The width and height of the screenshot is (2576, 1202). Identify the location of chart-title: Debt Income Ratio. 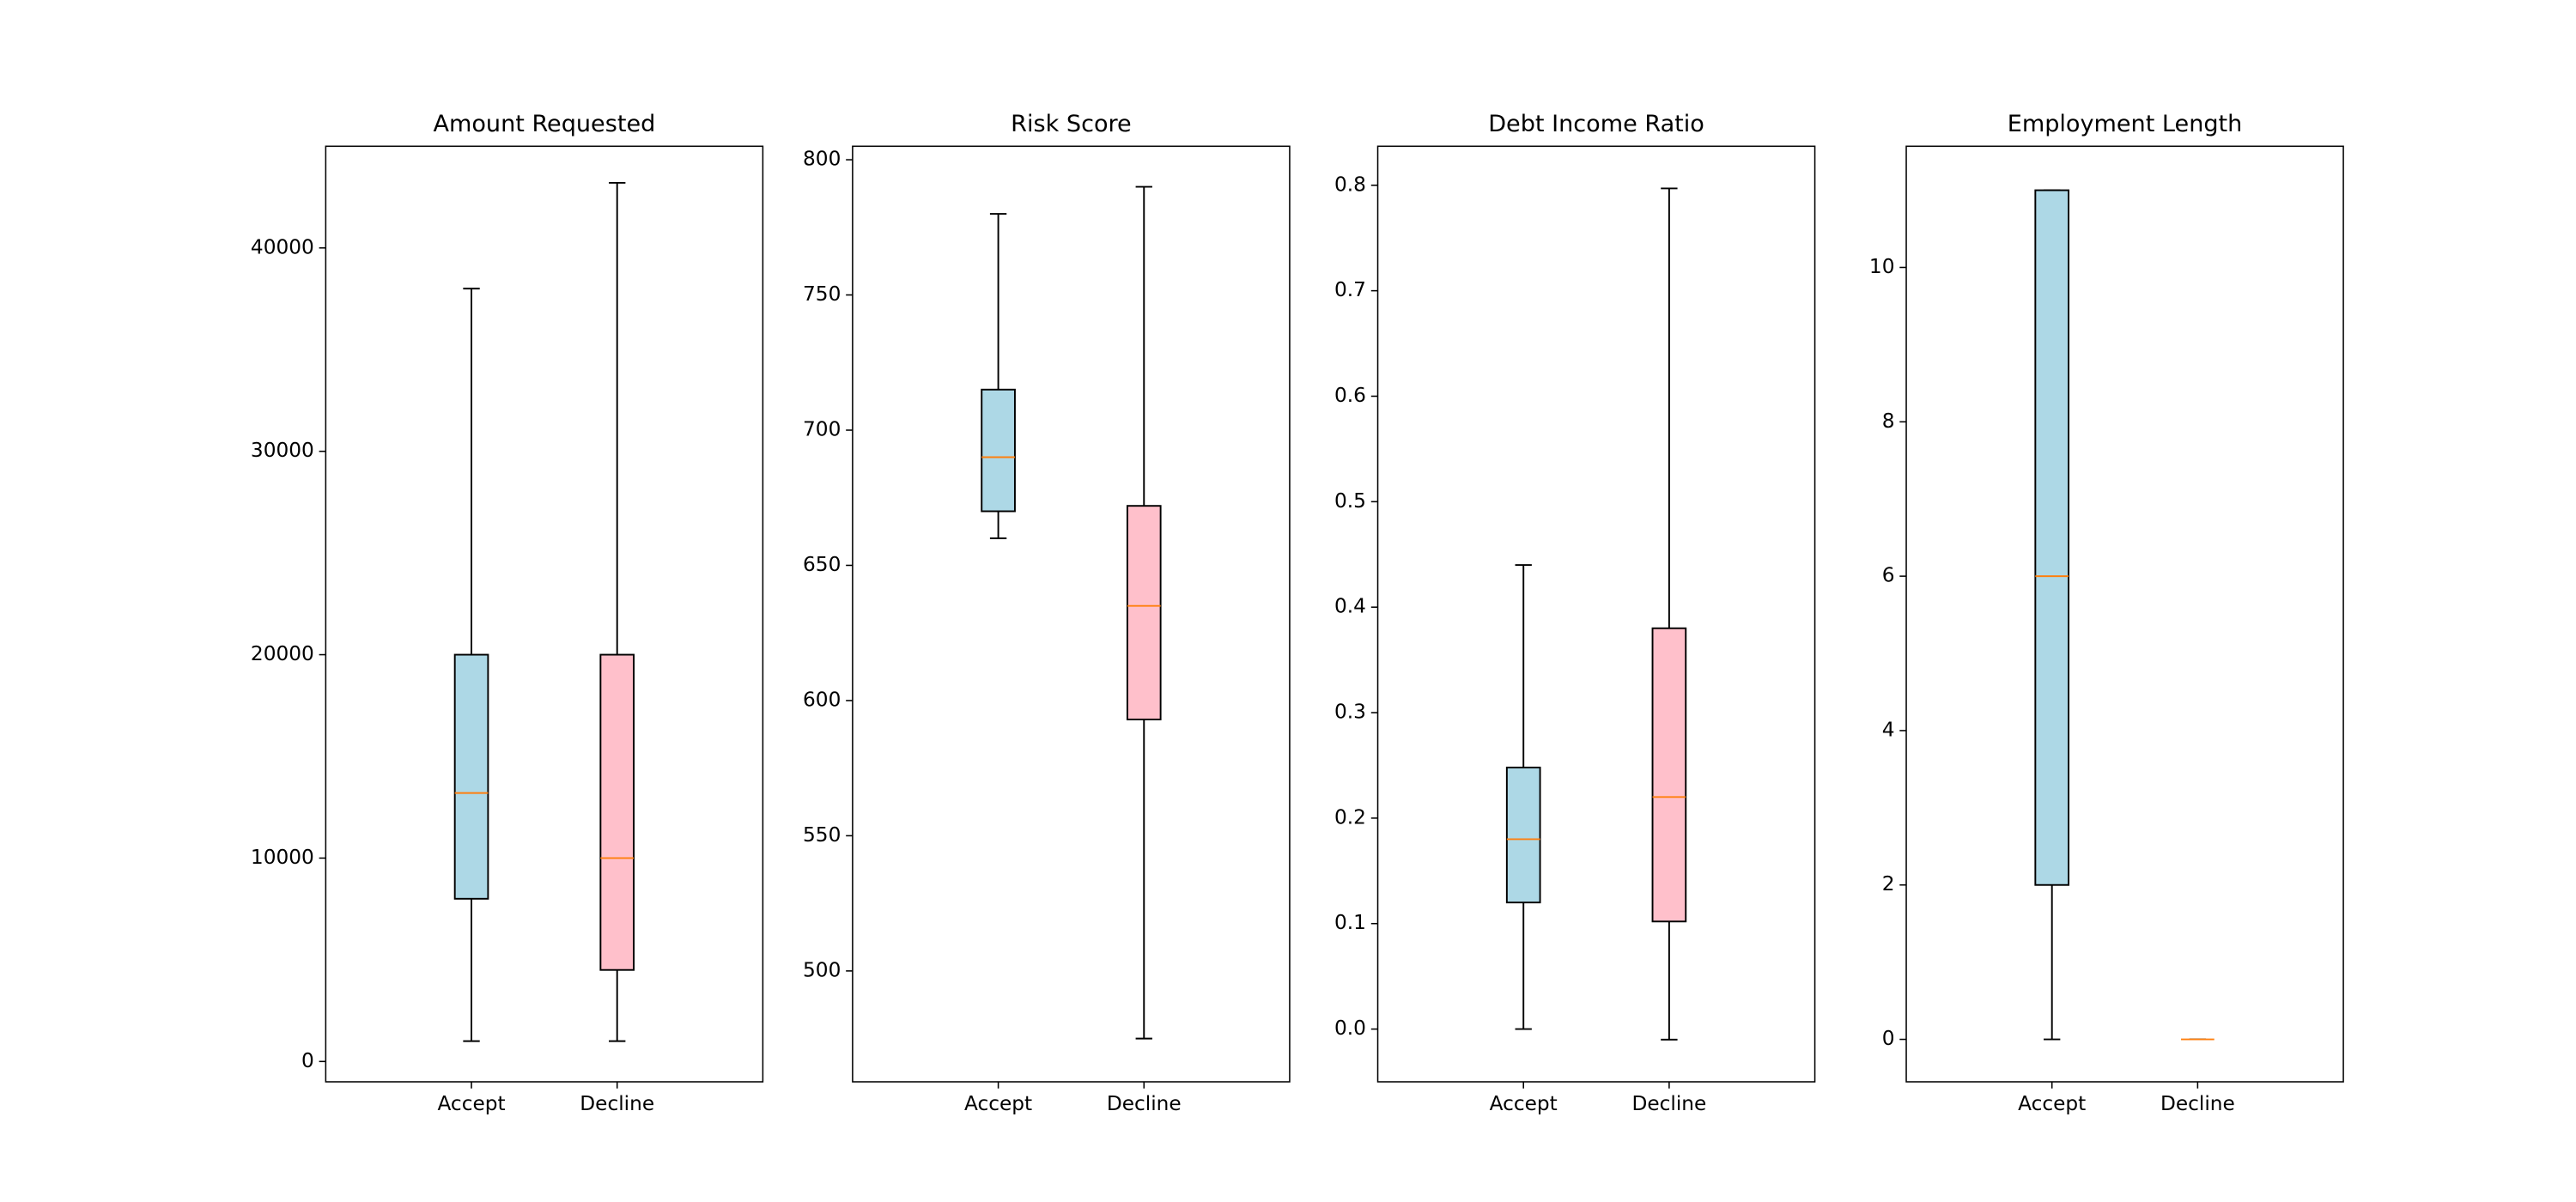
(1596, 124).